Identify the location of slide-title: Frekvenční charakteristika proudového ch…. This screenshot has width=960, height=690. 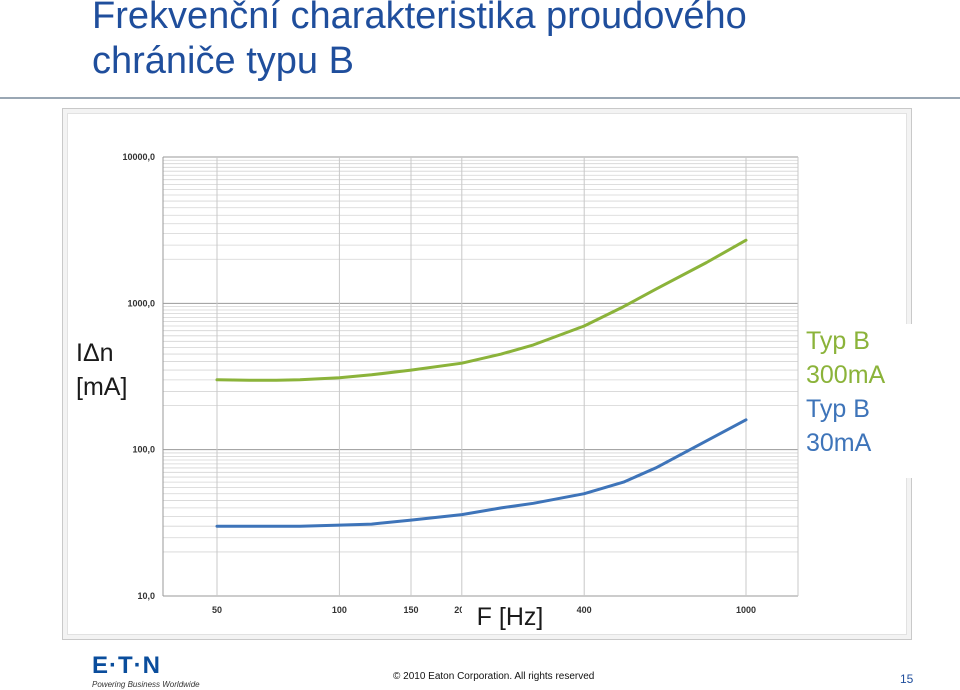
(522, 42).